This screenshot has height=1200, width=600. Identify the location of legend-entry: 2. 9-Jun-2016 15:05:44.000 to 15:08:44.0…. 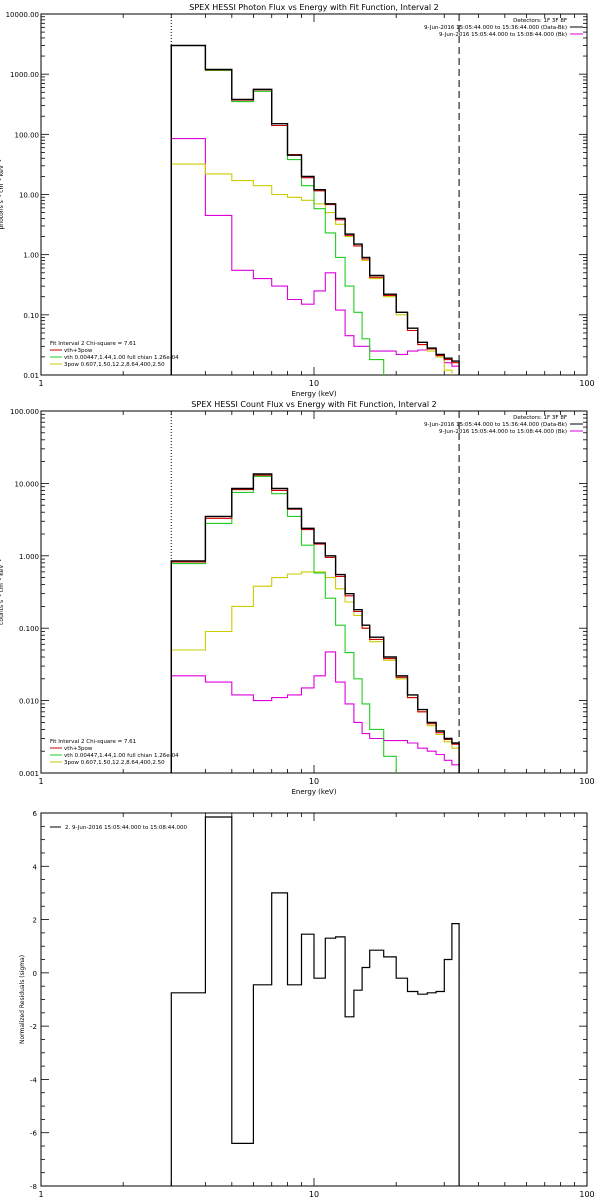
(126, 828).